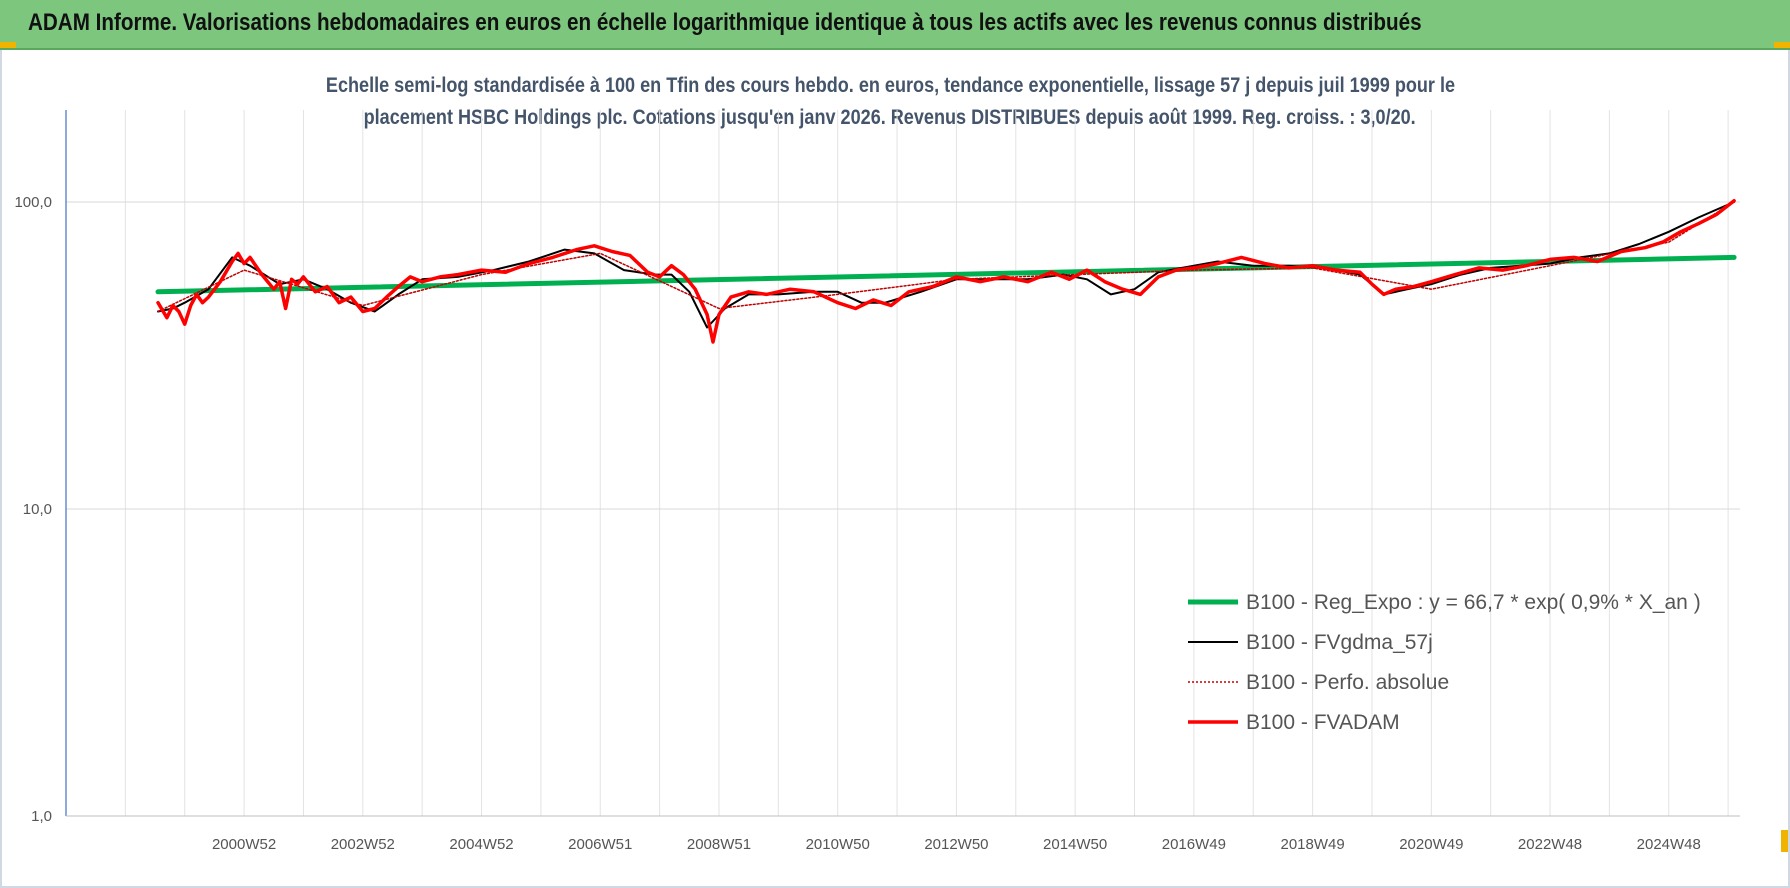 This screenshot has width=1790, height=888. I want to click on x-tick-label: 2018W49, so click(1312, 844).